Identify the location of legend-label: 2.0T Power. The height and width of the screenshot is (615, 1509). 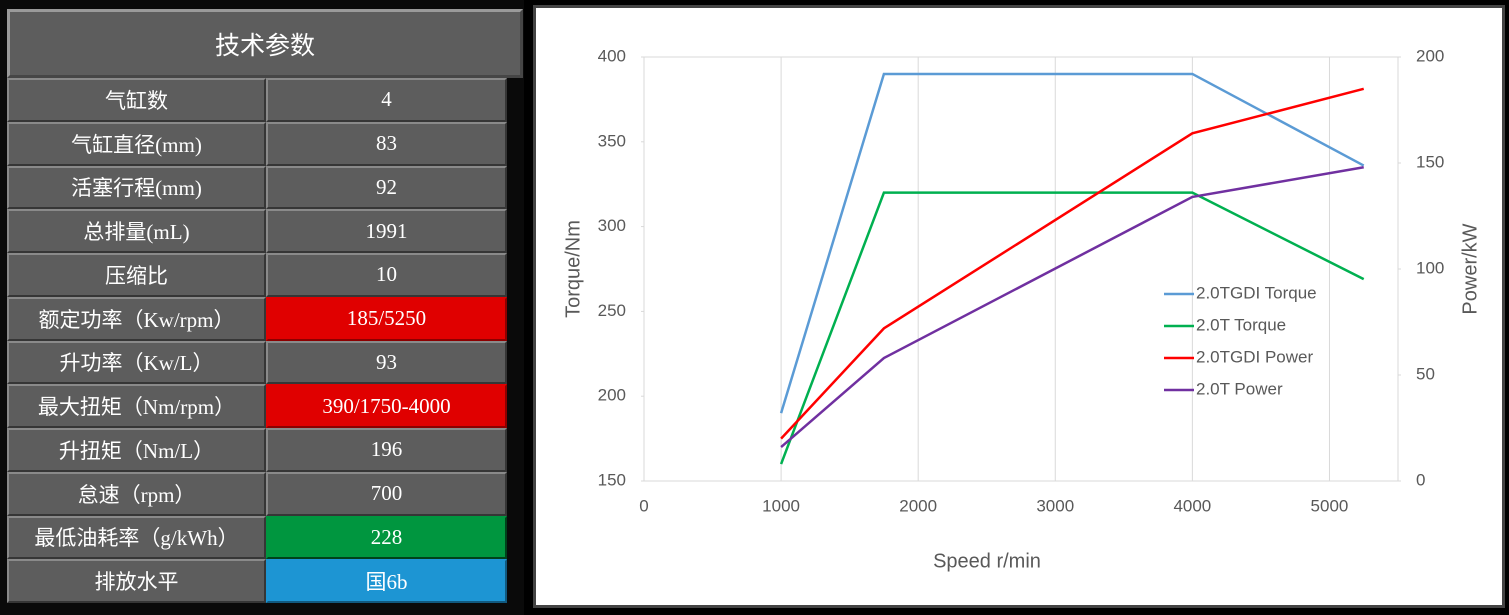
(1239, 388).